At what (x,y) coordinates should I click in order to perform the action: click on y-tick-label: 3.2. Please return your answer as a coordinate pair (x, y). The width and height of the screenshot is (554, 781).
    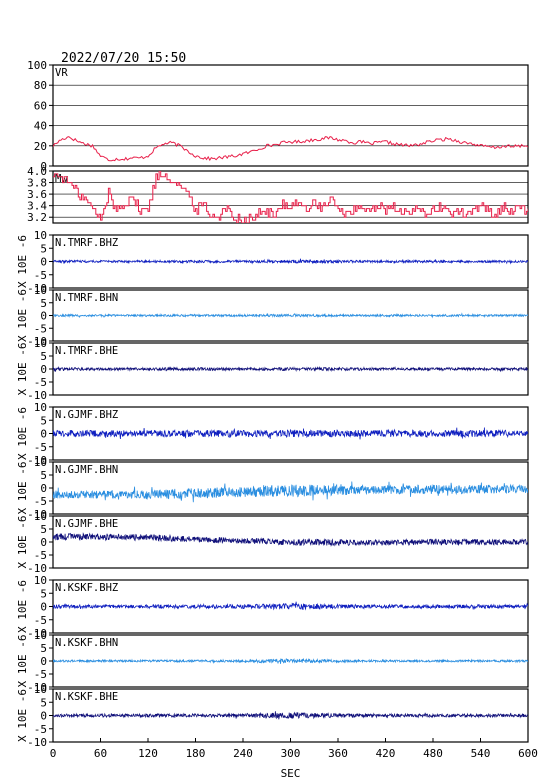
    Looking at the image, I should click on (37, 217).